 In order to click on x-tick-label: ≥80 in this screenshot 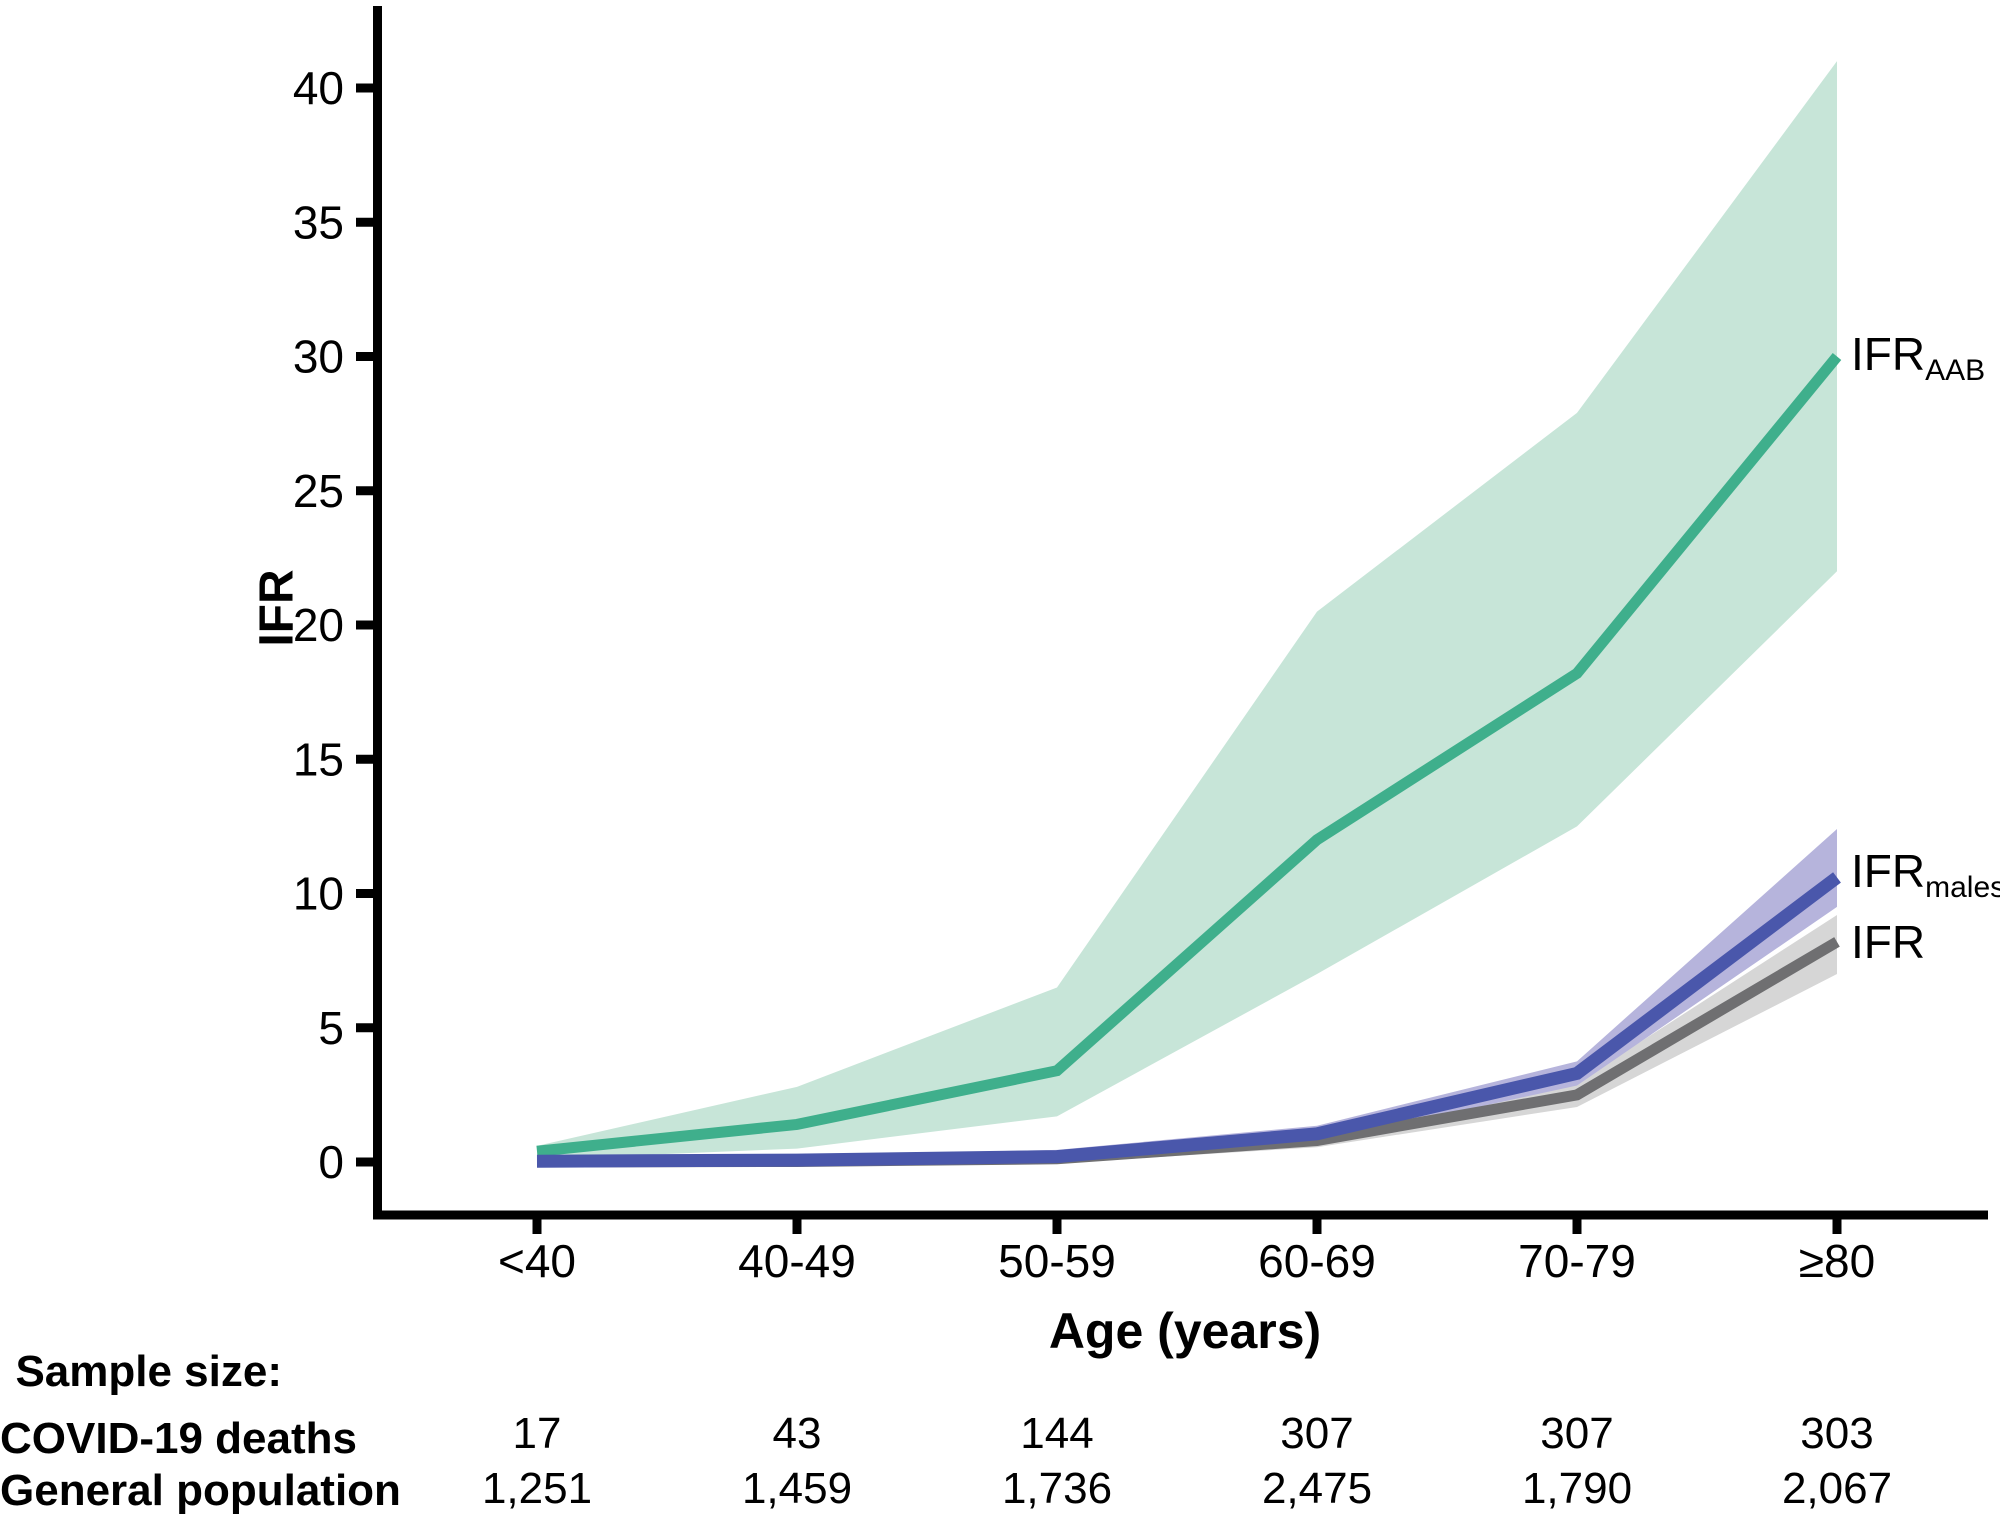, I will do `click(1837, 1261)`.